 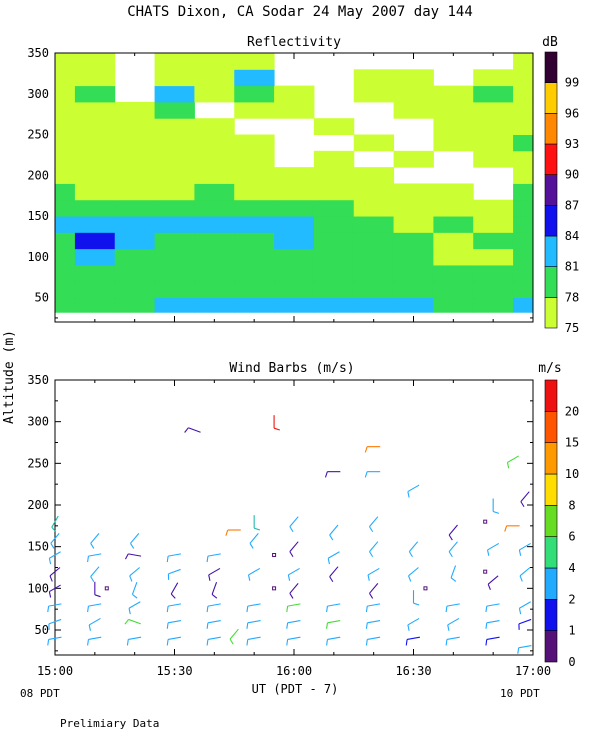 I want to click on colorbar-label: 0, so click(x=571, y=662).